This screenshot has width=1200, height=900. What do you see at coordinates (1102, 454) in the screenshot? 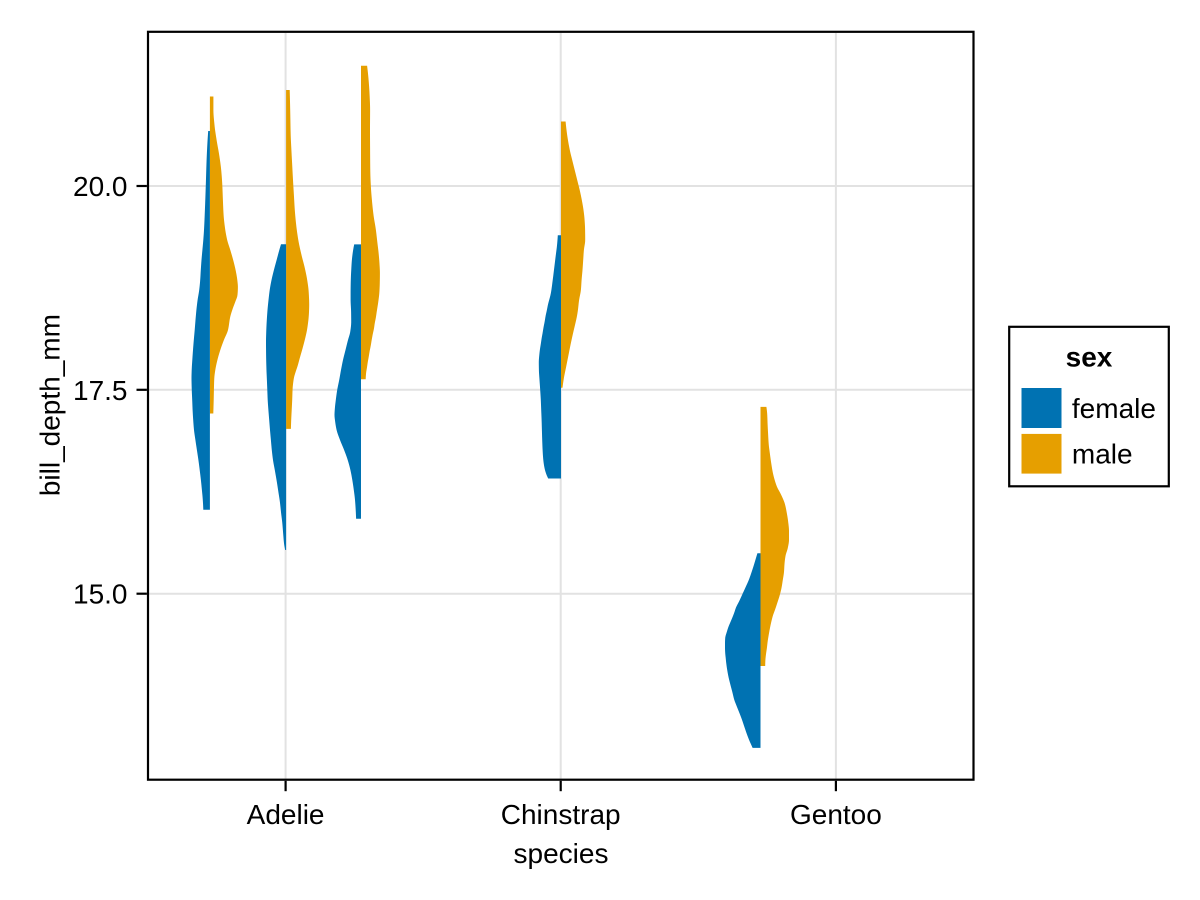
I see `svg-text: male` at bounding box center [1102, 454].